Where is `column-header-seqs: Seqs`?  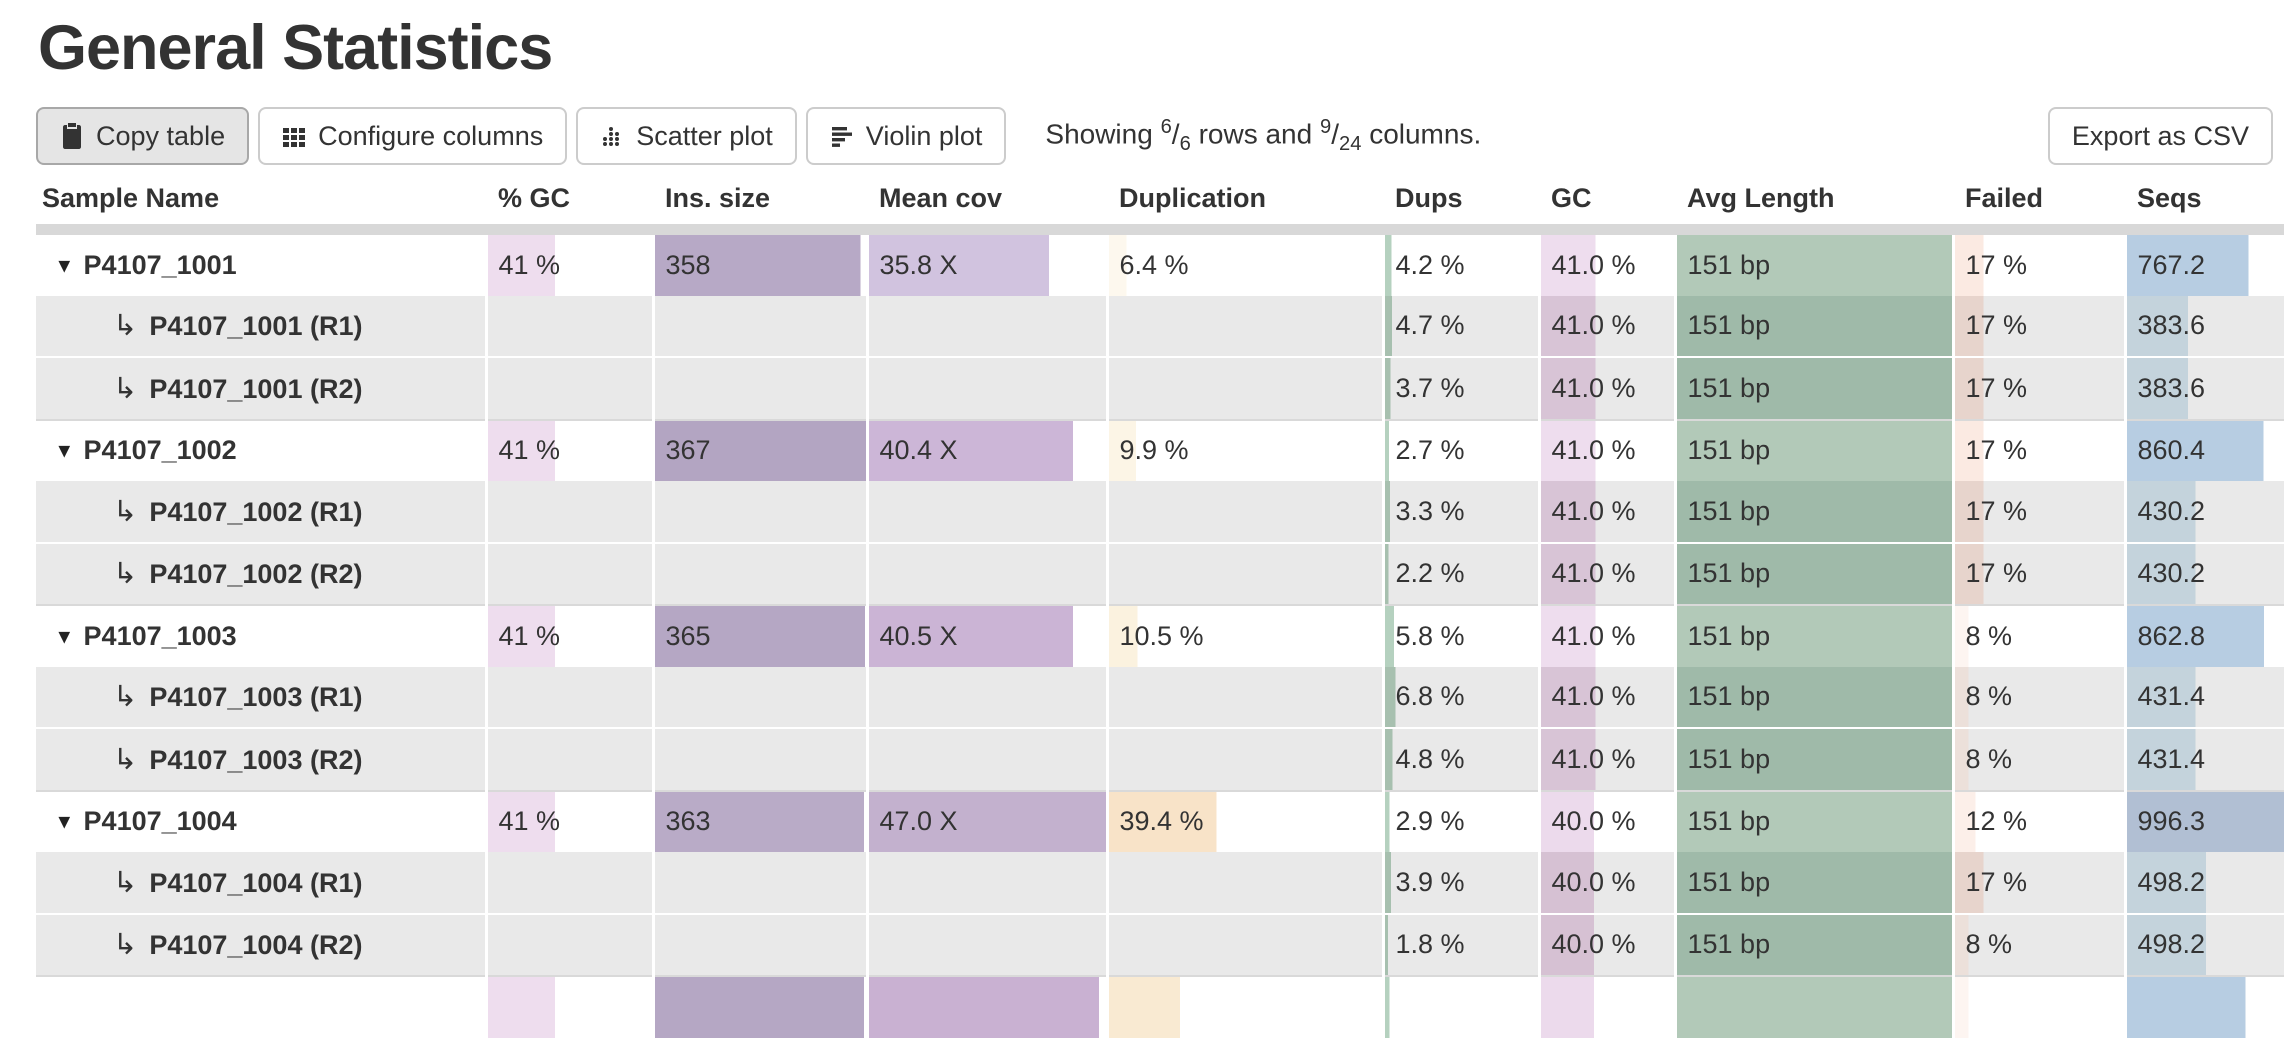 column-header-seqs: Seqs is located at coordinates (2204, 209).